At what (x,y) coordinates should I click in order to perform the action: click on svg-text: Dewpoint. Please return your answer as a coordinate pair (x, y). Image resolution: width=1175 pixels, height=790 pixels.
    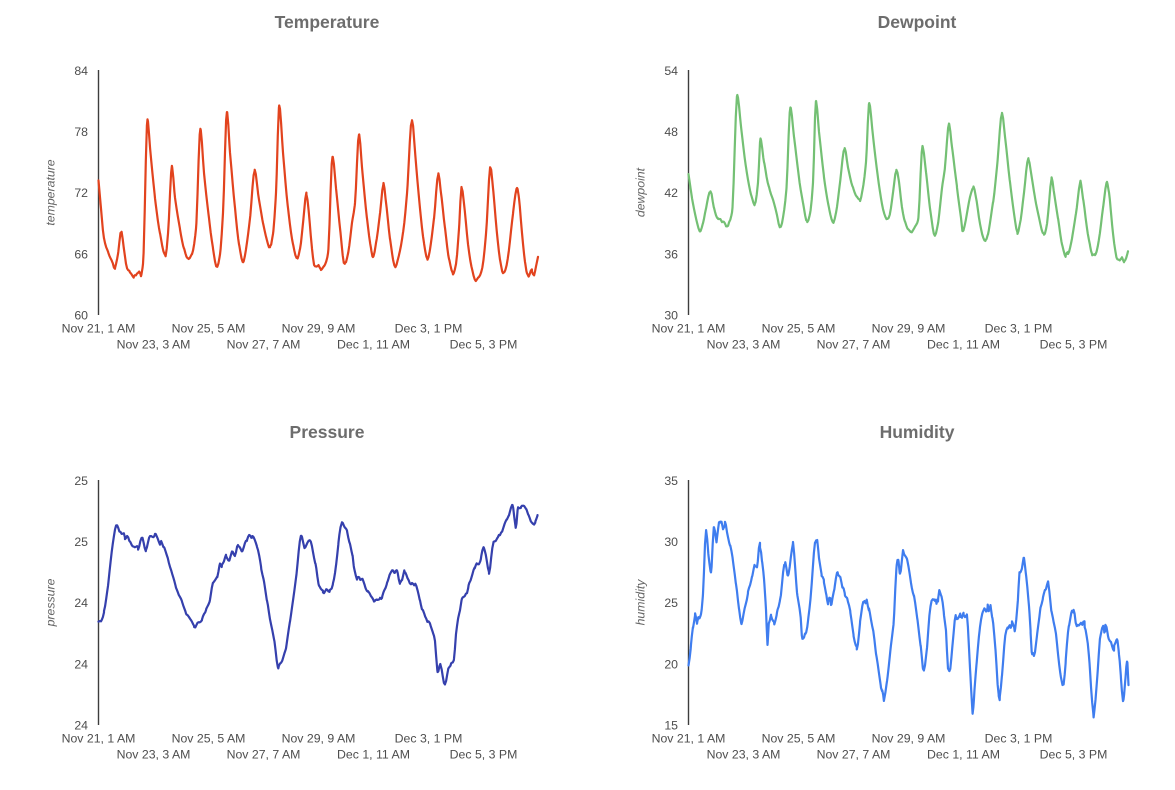
    Looking at the image, I should click on (917, 22).